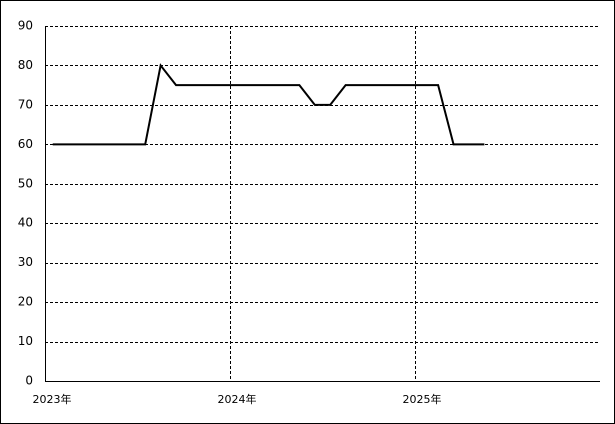 This screenshot has height=424, width=615. Describe the element at coordinates (25, 341) in the screenshot. I see `y-tick-label: 10` at that location.